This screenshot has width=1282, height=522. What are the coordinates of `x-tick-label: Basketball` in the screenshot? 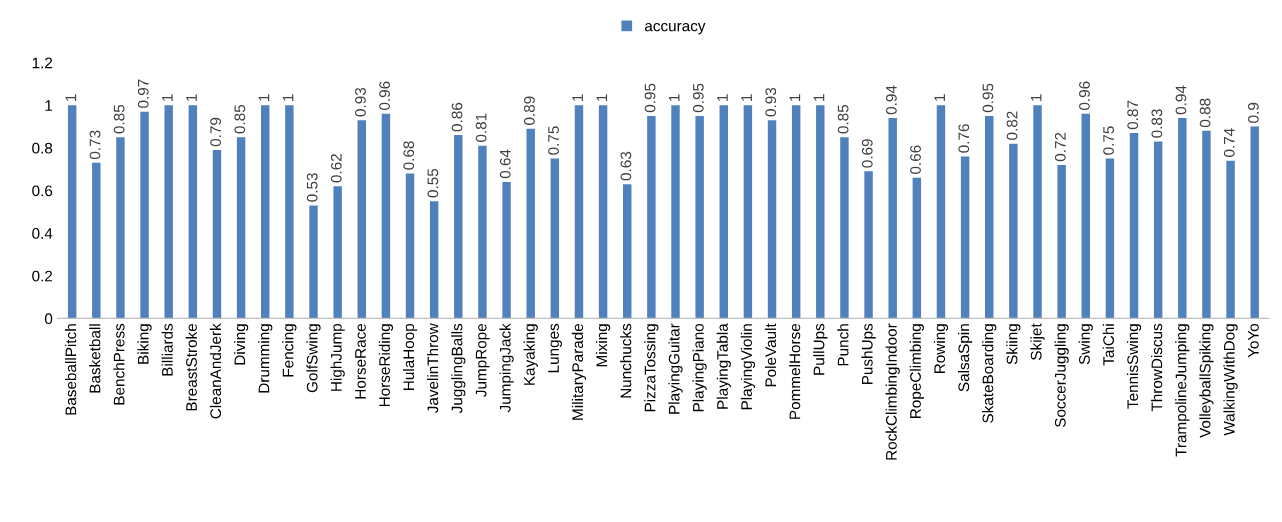 It's located at (95, 358).